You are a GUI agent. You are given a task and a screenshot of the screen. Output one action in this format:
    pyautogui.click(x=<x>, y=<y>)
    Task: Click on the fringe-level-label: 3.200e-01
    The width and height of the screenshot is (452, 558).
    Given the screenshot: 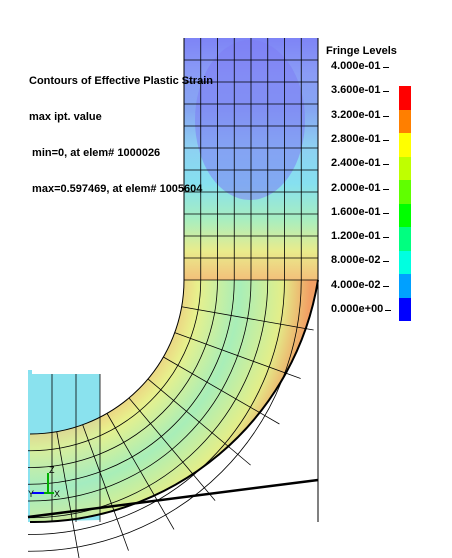 What is the action you would take?
    pyautogui.click(x=360, y=115)
    